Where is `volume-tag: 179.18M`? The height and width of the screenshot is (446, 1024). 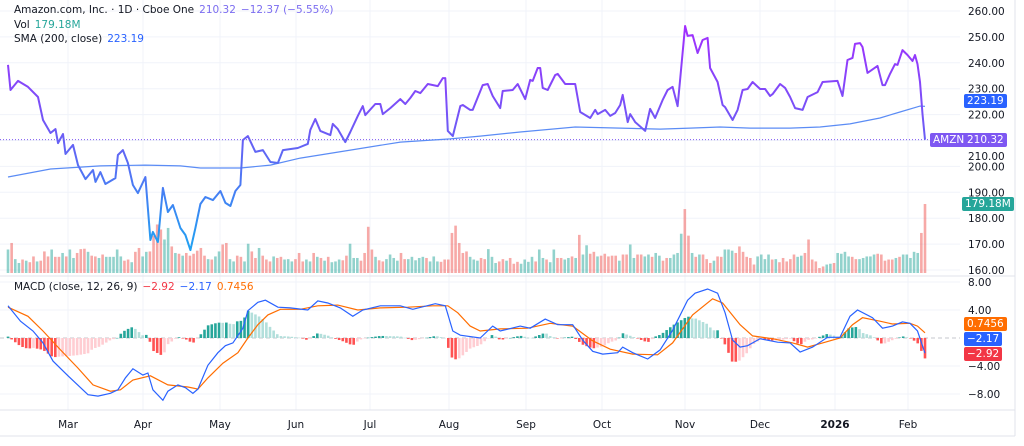
volume-tag: 179.18M is located at coordinates (988, 204).